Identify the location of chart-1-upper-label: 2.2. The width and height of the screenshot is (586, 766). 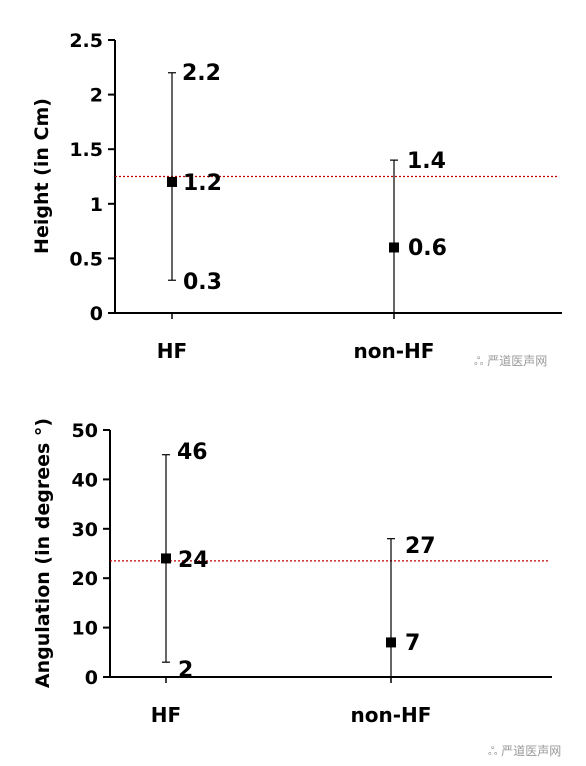
(201, 73).